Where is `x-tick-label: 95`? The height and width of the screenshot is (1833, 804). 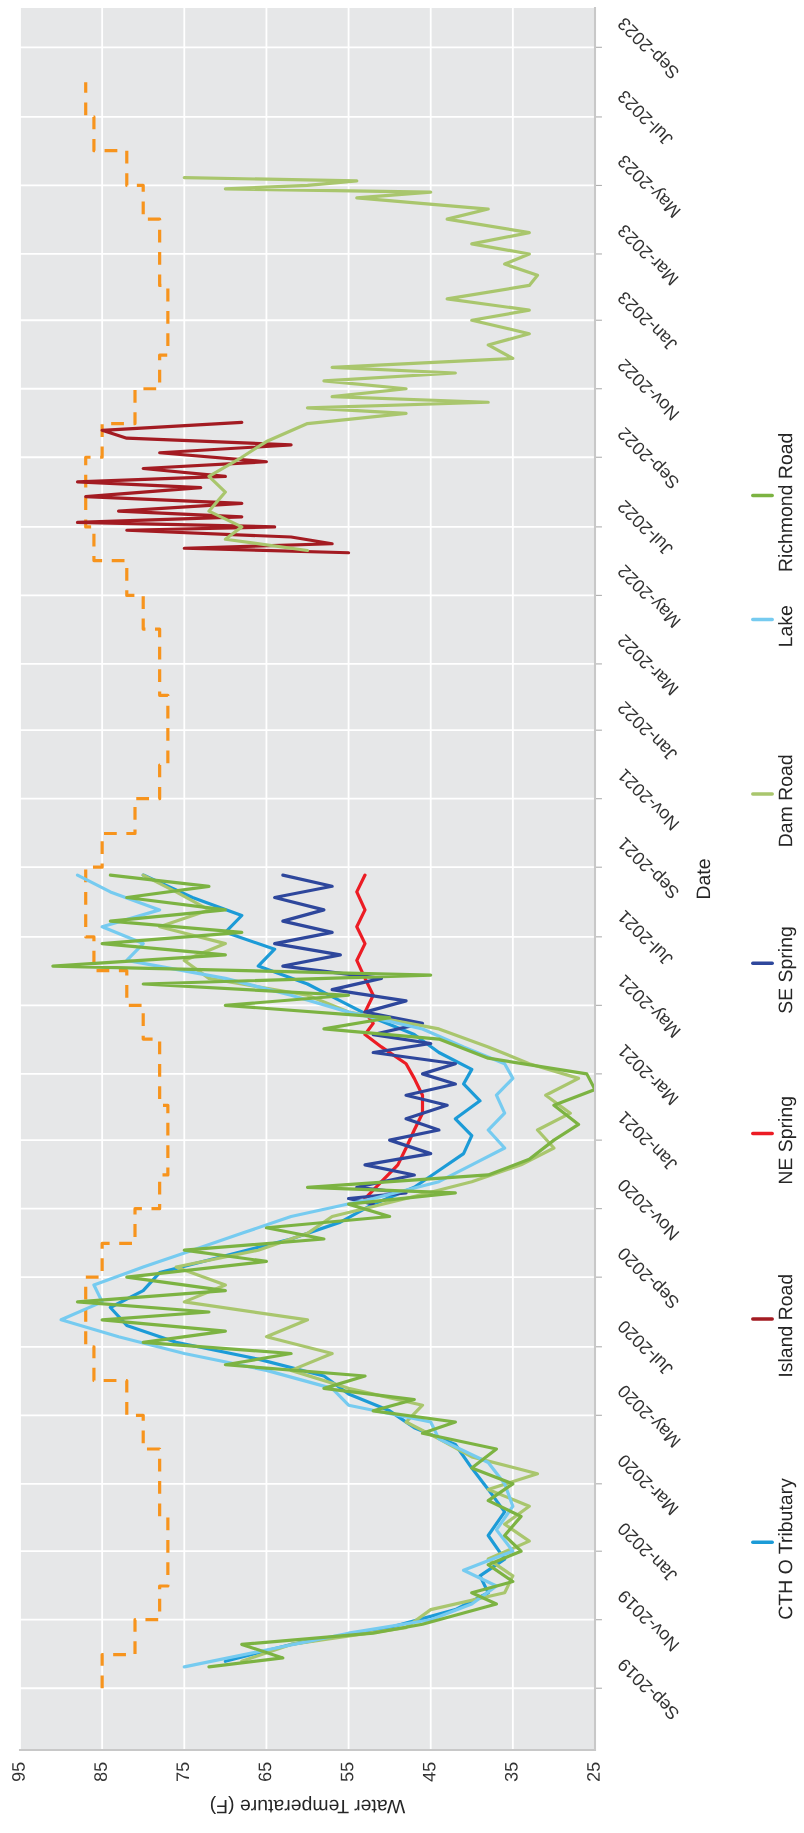 x-tick-label: 95 is located at coordinates (18, 1772).